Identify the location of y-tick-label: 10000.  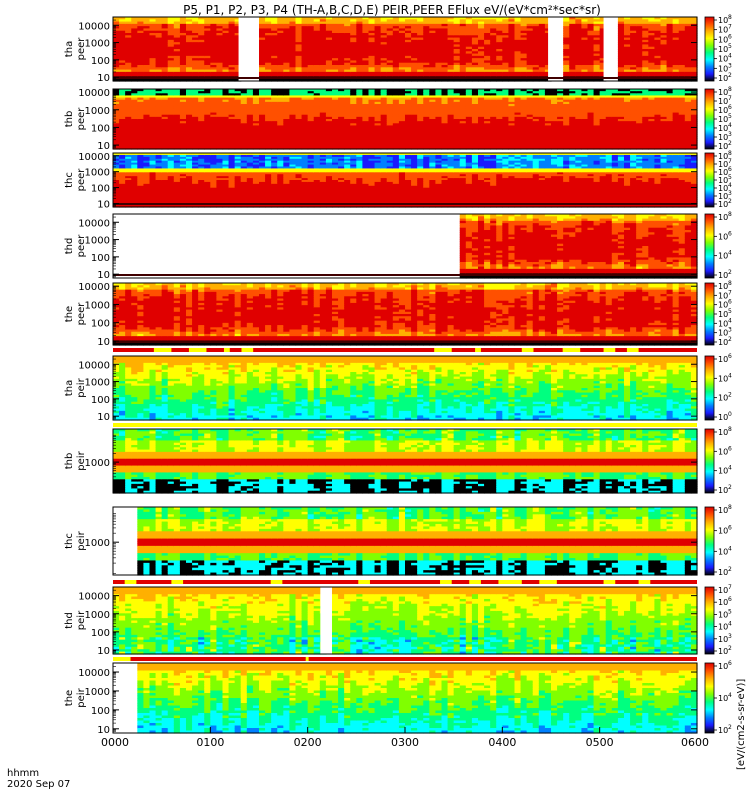
(94, 26).